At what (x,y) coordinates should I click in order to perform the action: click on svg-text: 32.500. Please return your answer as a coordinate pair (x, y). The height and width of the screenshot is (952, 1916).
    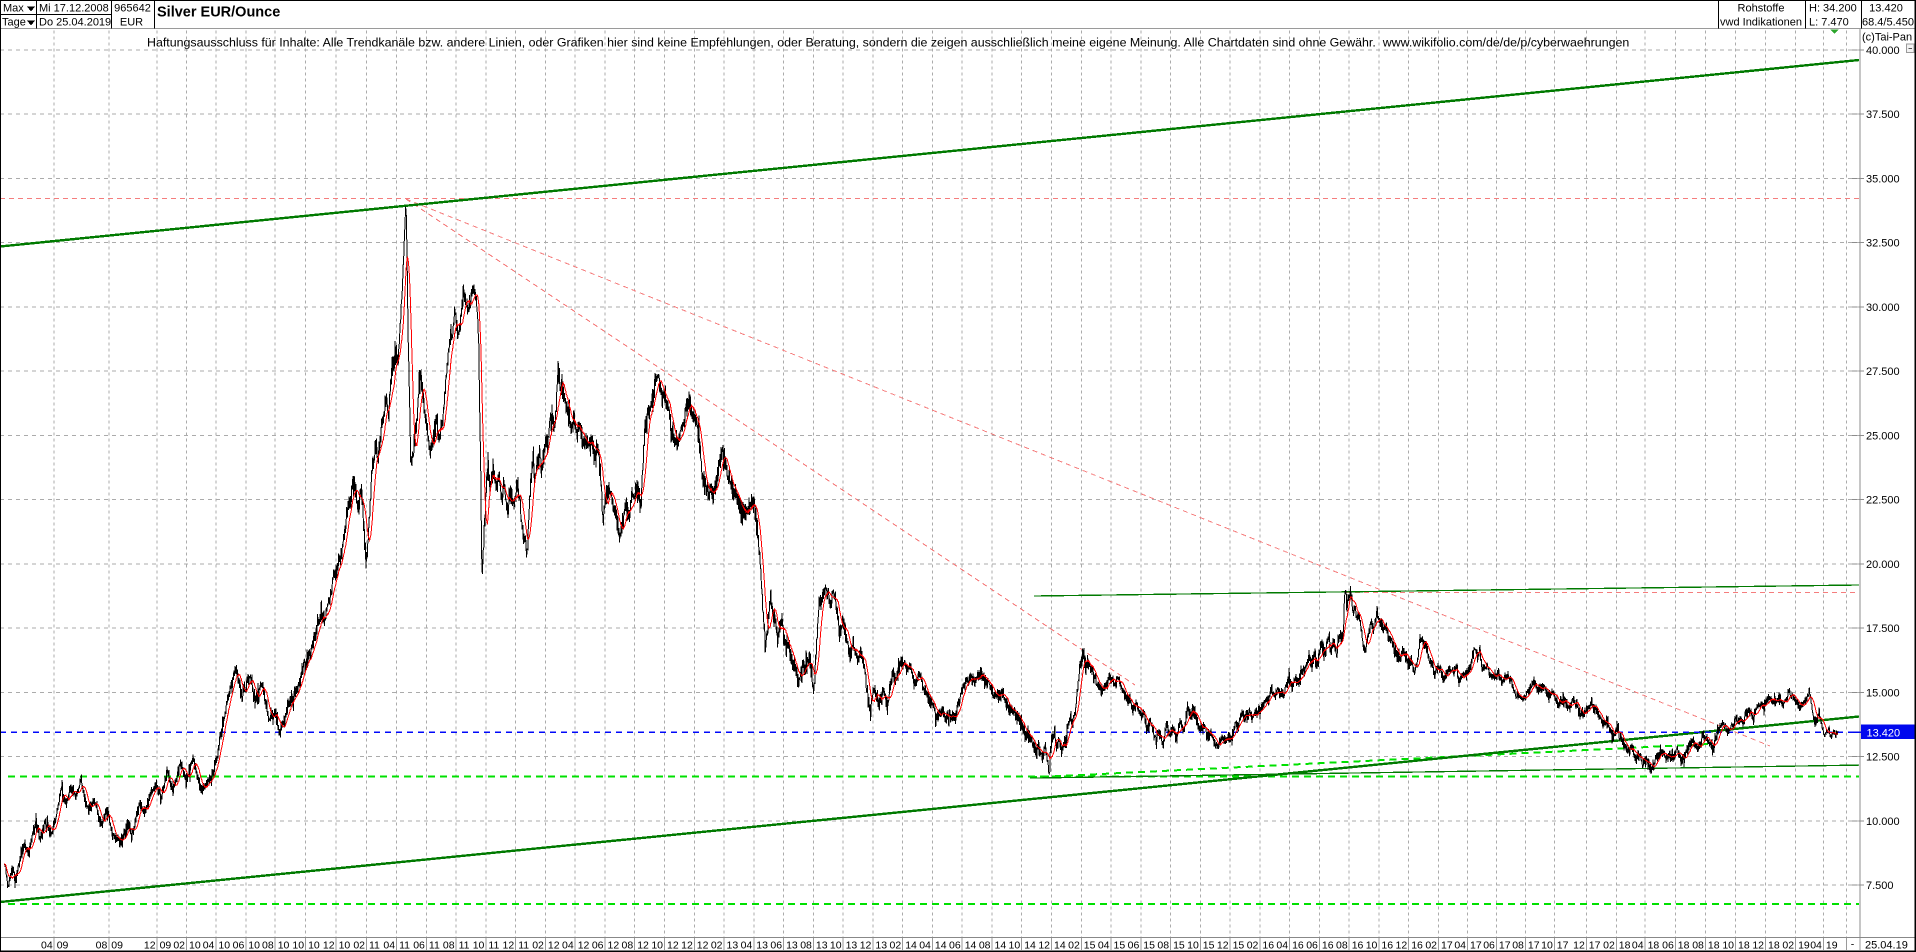
    Looking at the image, I should click on (1883, 244).